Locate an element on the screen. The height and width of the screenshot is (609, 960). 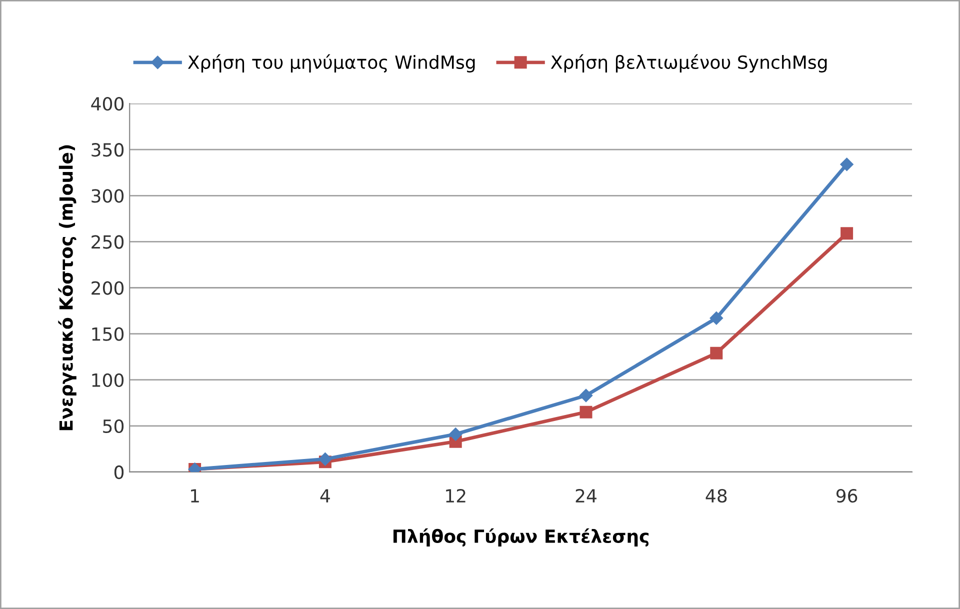
y-tick-label: 300 is located at coordinates (108, 196).